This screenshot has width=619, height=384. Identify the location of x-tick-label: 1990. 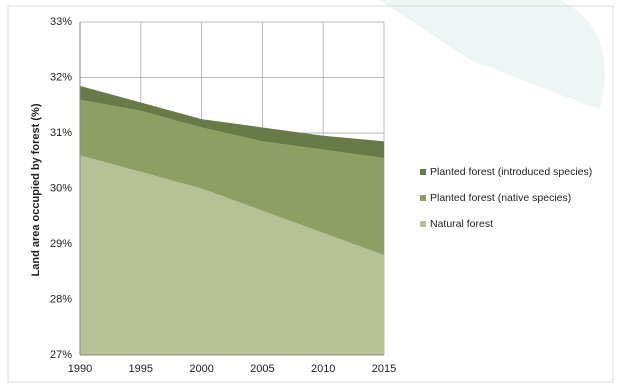
(80, 369).